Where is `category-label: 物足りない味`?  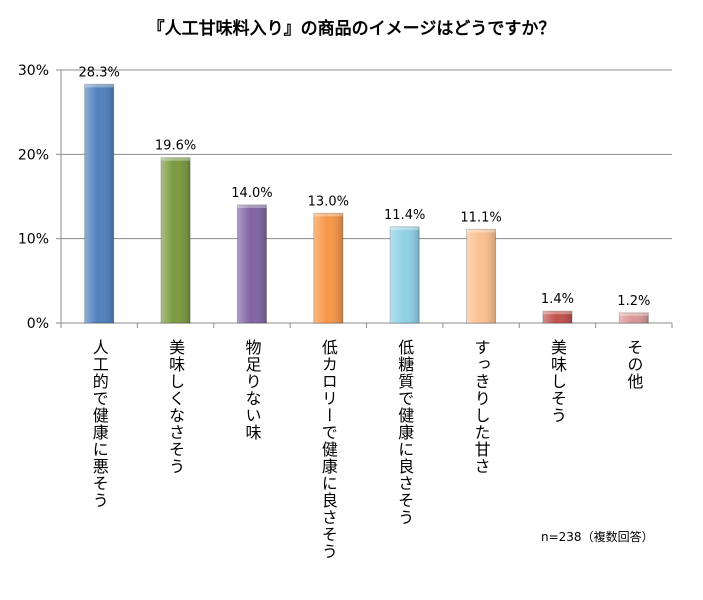
category-label: 物足りない味 is located at coordinates (251, 390).